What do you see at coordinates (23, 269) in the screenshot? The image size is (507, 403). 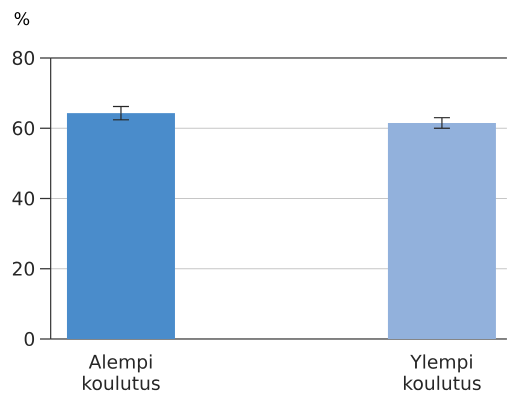 I see `y-tick-label: 20` at bounding box center [23, 269].